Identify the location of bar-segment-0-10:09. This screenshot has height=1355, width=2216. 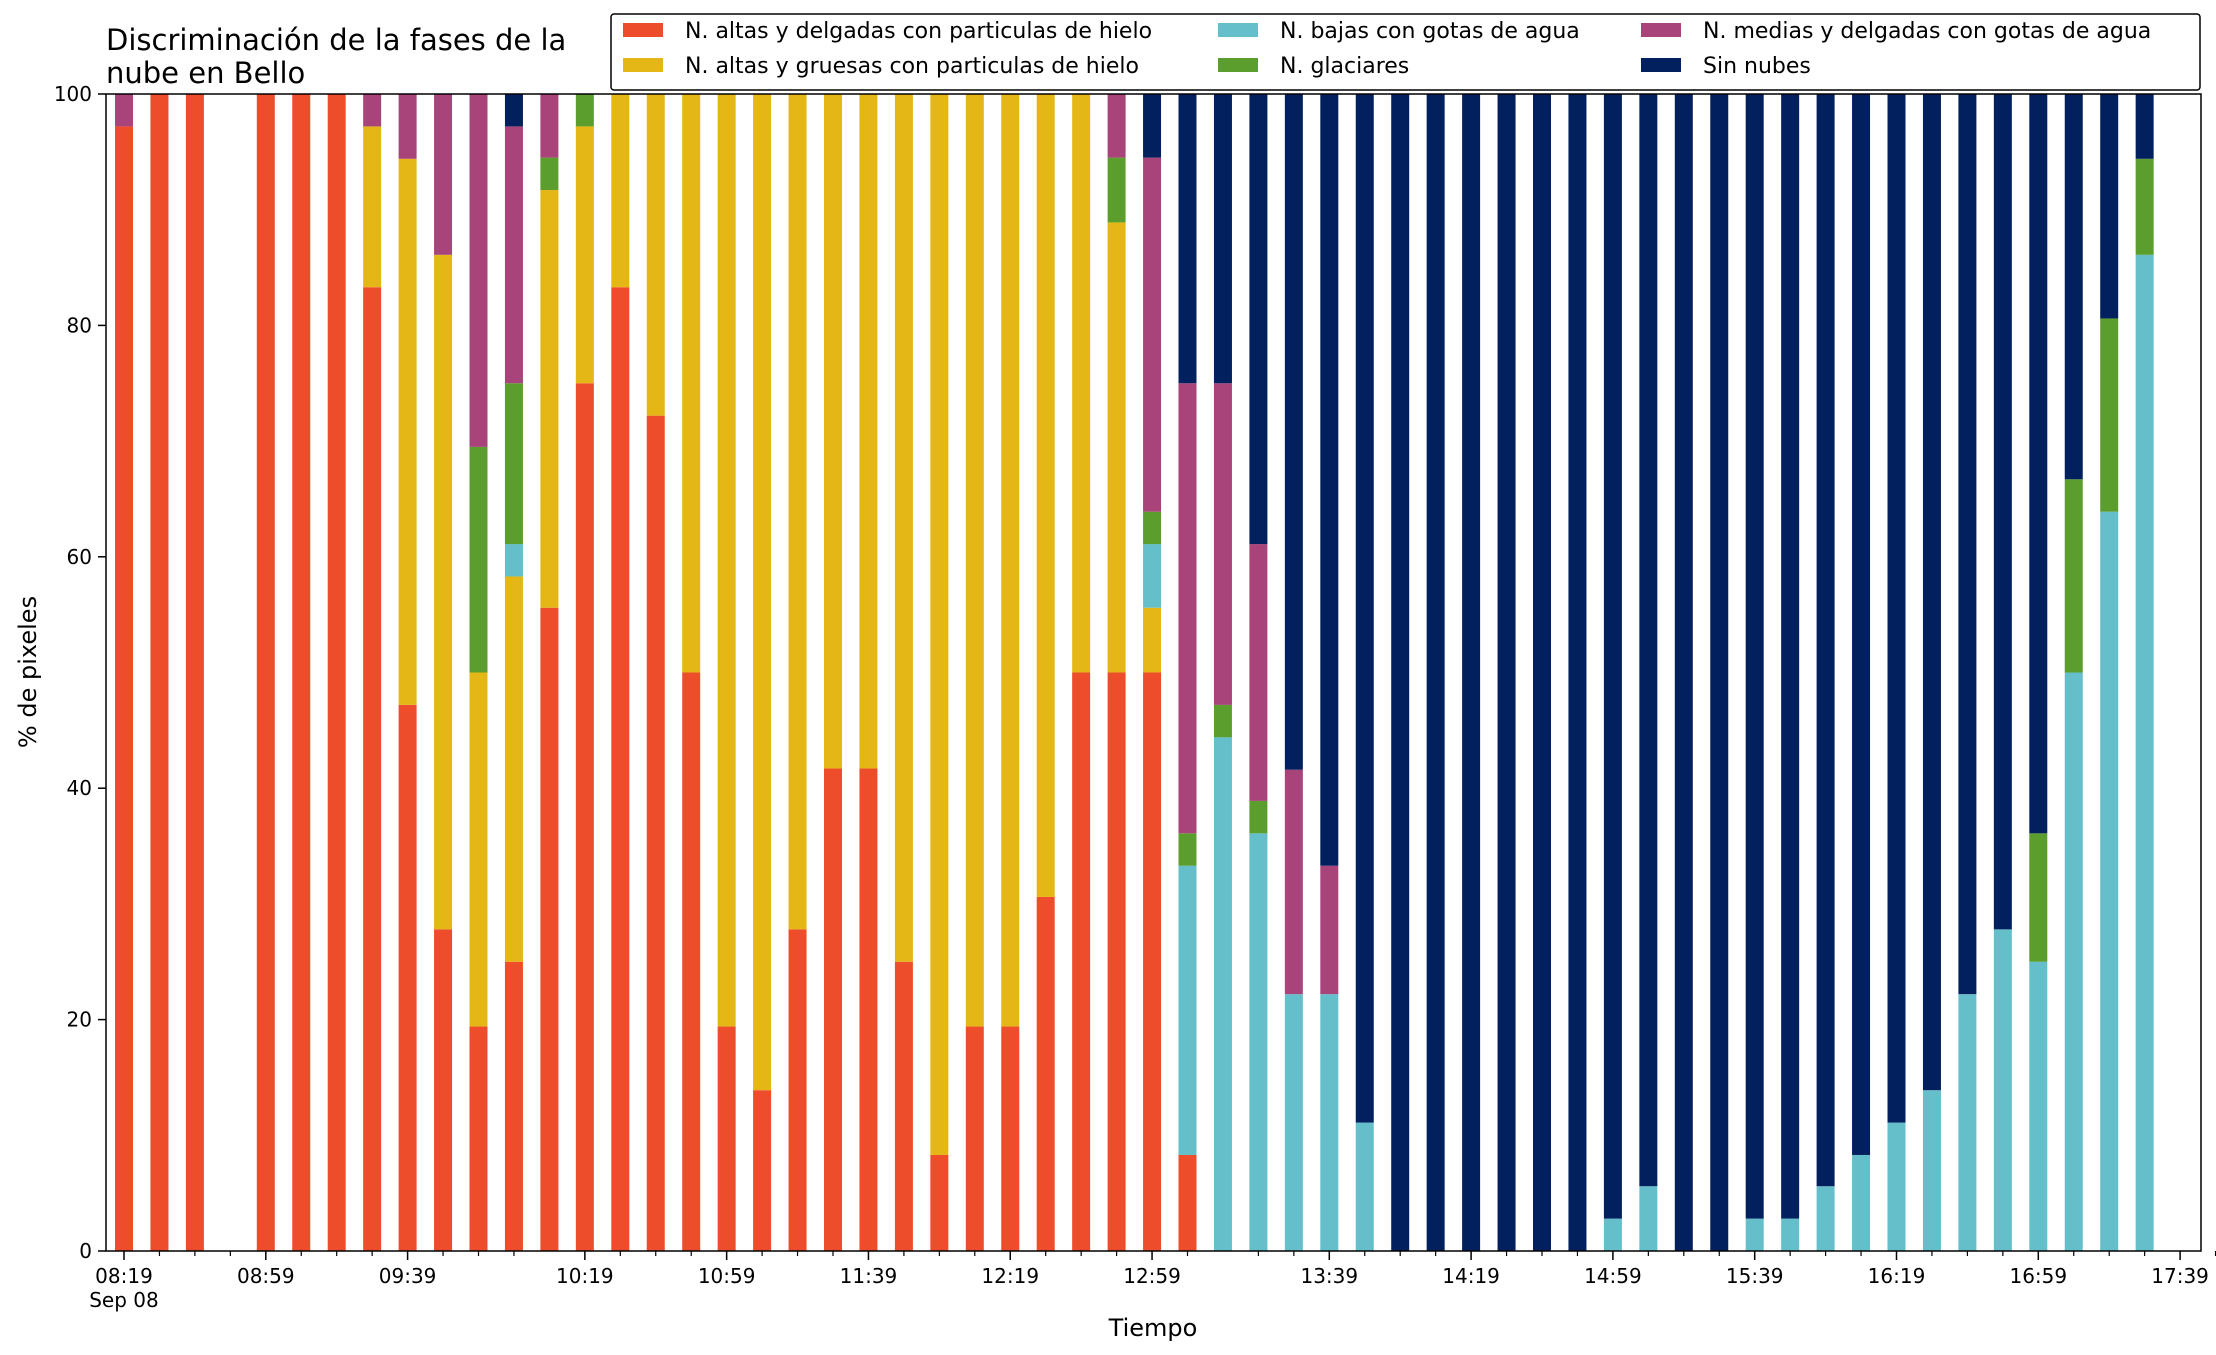
(513, 1106).